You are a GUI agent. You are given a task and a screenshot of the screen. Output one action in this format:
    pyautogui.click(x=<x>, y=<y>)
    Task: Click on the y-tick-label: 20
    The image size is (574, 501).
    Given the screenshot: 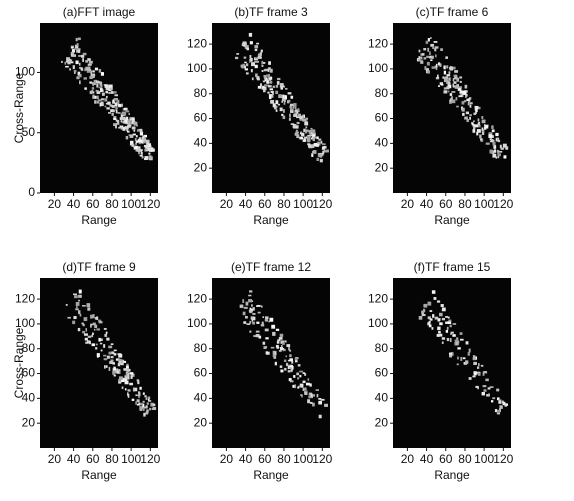 What is the action you would take?
    pyautogui.click(x=201, y=422)
    